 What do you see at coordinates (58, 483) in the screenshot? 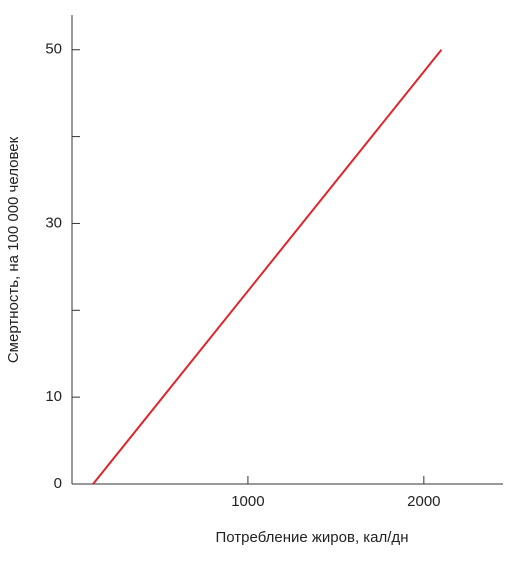
I see `y-tick-label: 0` at bounding box center [58, 483].